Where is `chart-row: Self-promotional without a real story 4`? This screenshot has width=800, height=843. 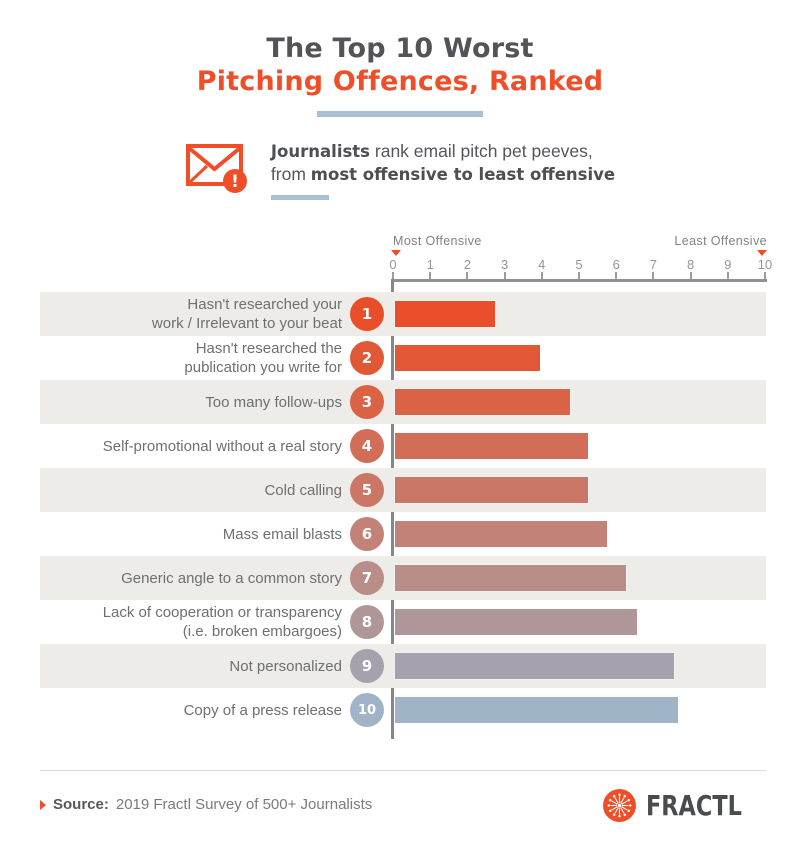
chart-row: Self-promotional without a real story 4 is located at coordinates (403, 446).